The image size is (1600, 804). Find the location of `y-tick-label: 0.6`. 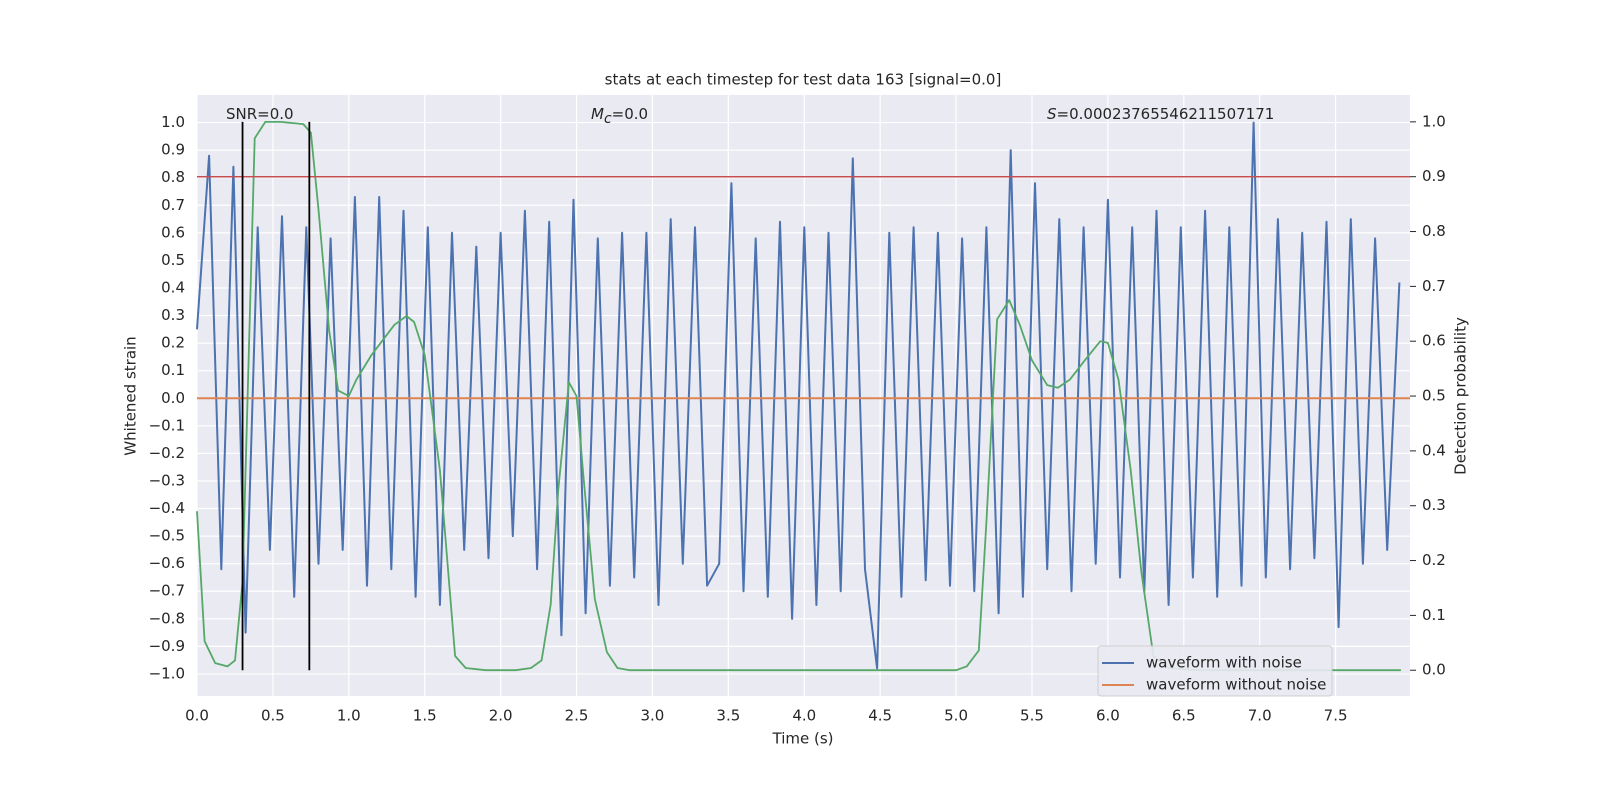

y-tick-label: 0.6 is located at coordinates (173, 232).